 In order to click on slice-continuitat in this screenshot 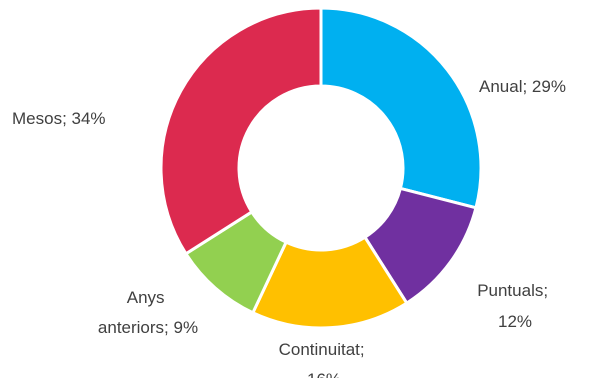, I will do `click(330, 282)`.